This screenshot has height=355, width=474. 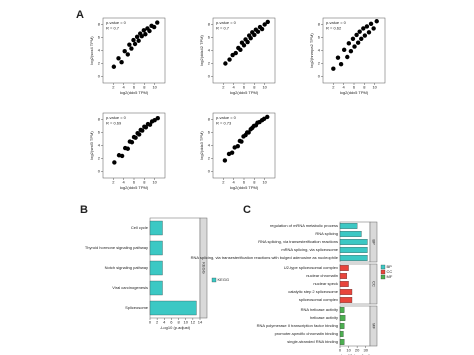 What do you see at coordinates (134, 87) in the screenshot?
I see `x-tick-label: 6` at bounding box center [134, 87].